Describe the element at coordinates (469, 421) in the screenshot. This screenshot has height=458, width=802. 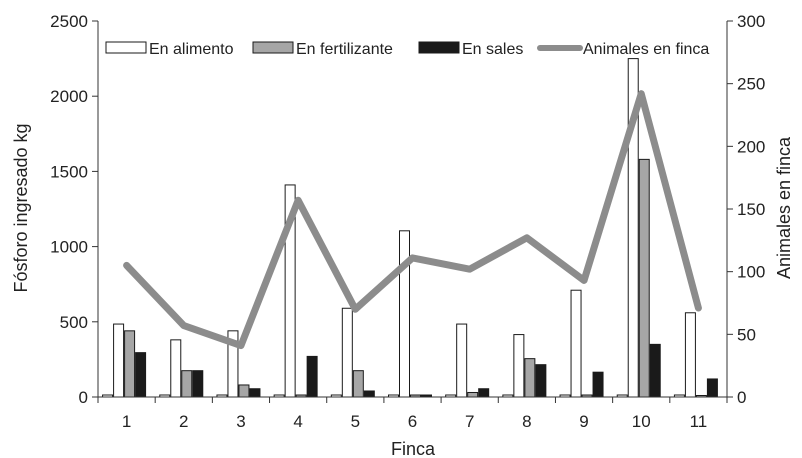
I see `x-tick-label: 7` at that location.